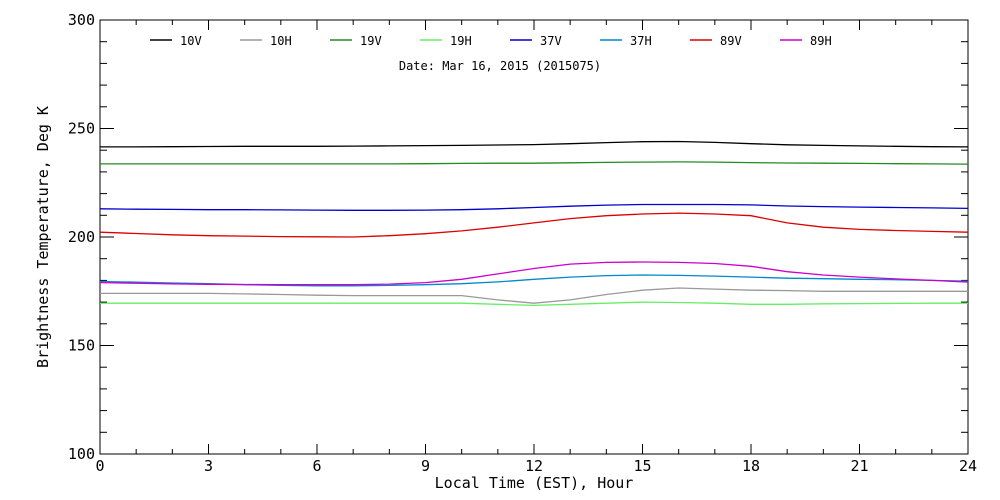 This screenshot has height=500, width=1000. Describe the element at coordinates (81, 346) in the screenshot. I see `y-tick-label: 150` at that location.